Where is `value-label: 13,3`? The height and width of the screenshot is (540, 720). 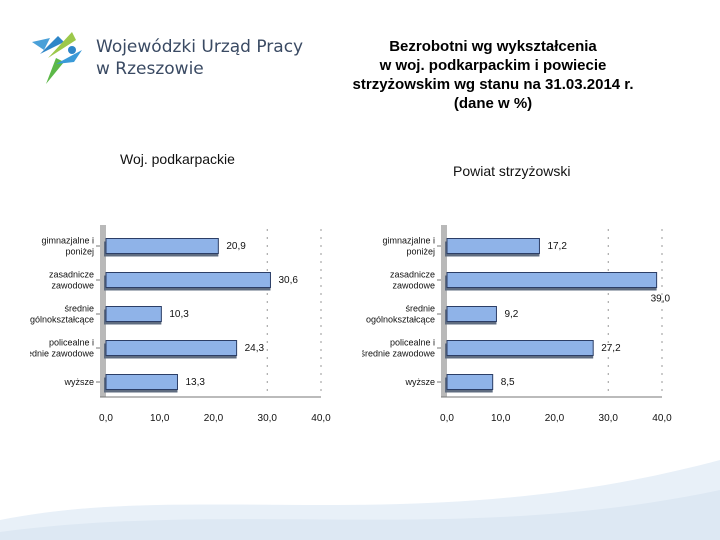
value-label: 13,3 is located at coordinates (195, 382).